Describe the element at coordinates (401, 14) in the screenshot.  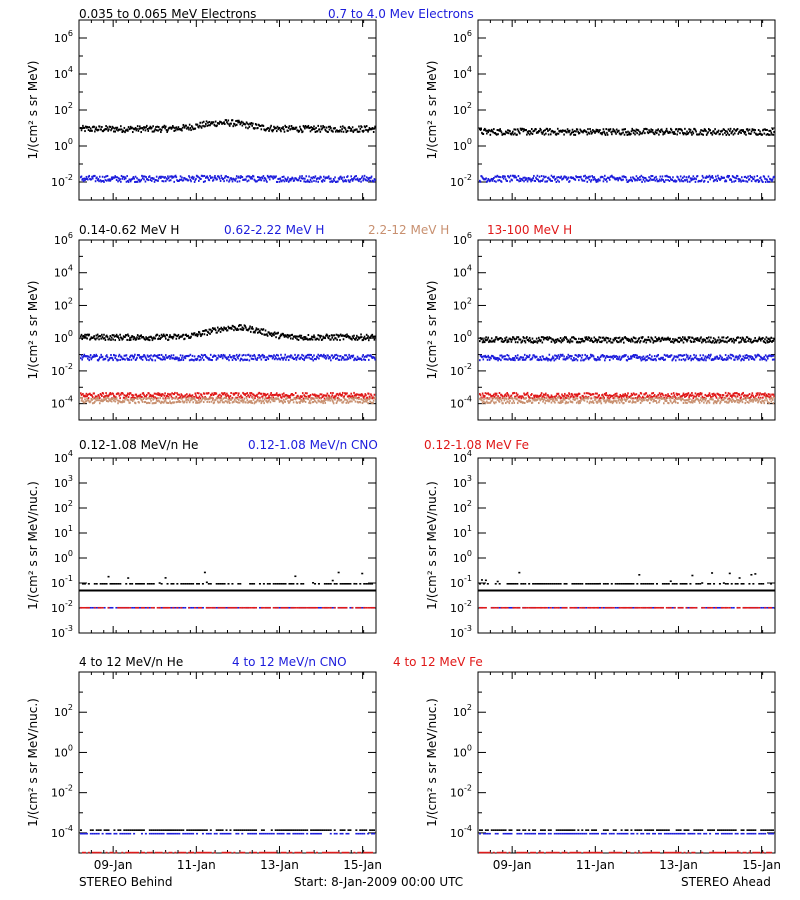
I see `legend-entry: 0.7 to 4.0 Mev Electrons` at that location.